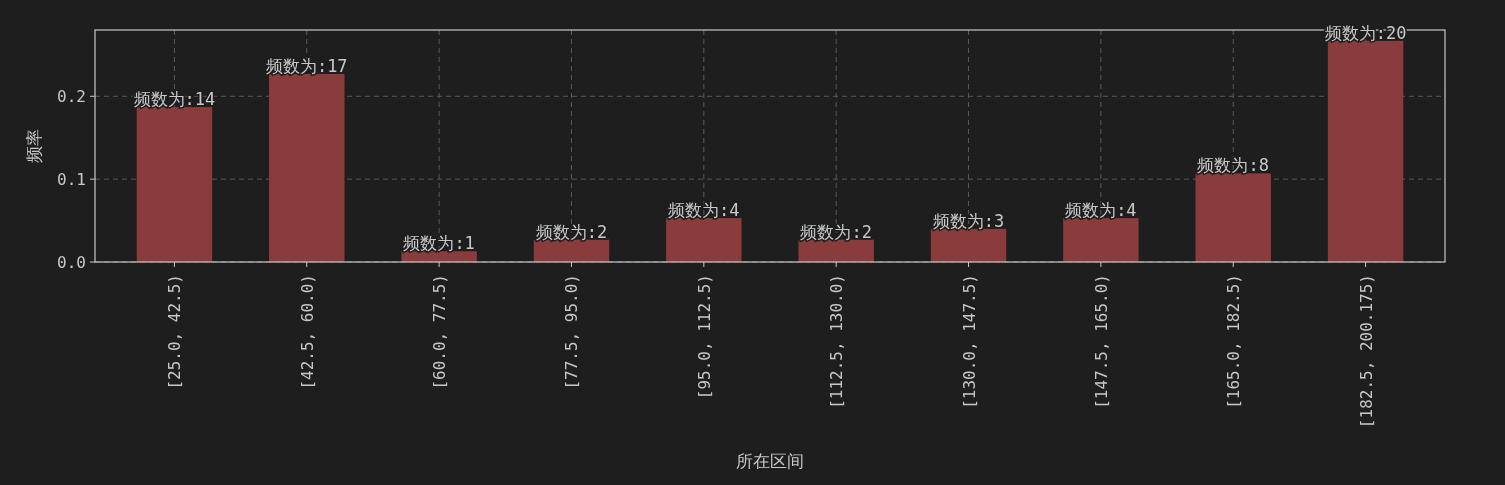 This screenshot has width=1505, height=485. I want to click on x-tick-label: [182.5, 200.175), so click(1366, 351).